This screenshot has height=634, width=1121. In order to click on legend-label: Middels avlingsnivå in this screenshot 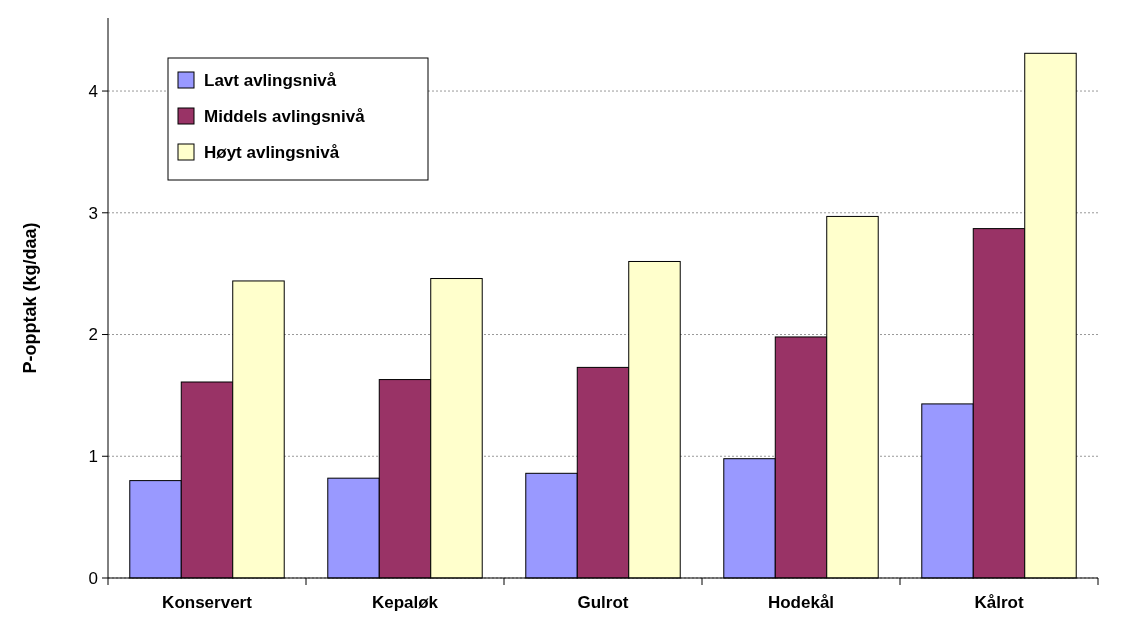, I will do `click(285, 116)`.